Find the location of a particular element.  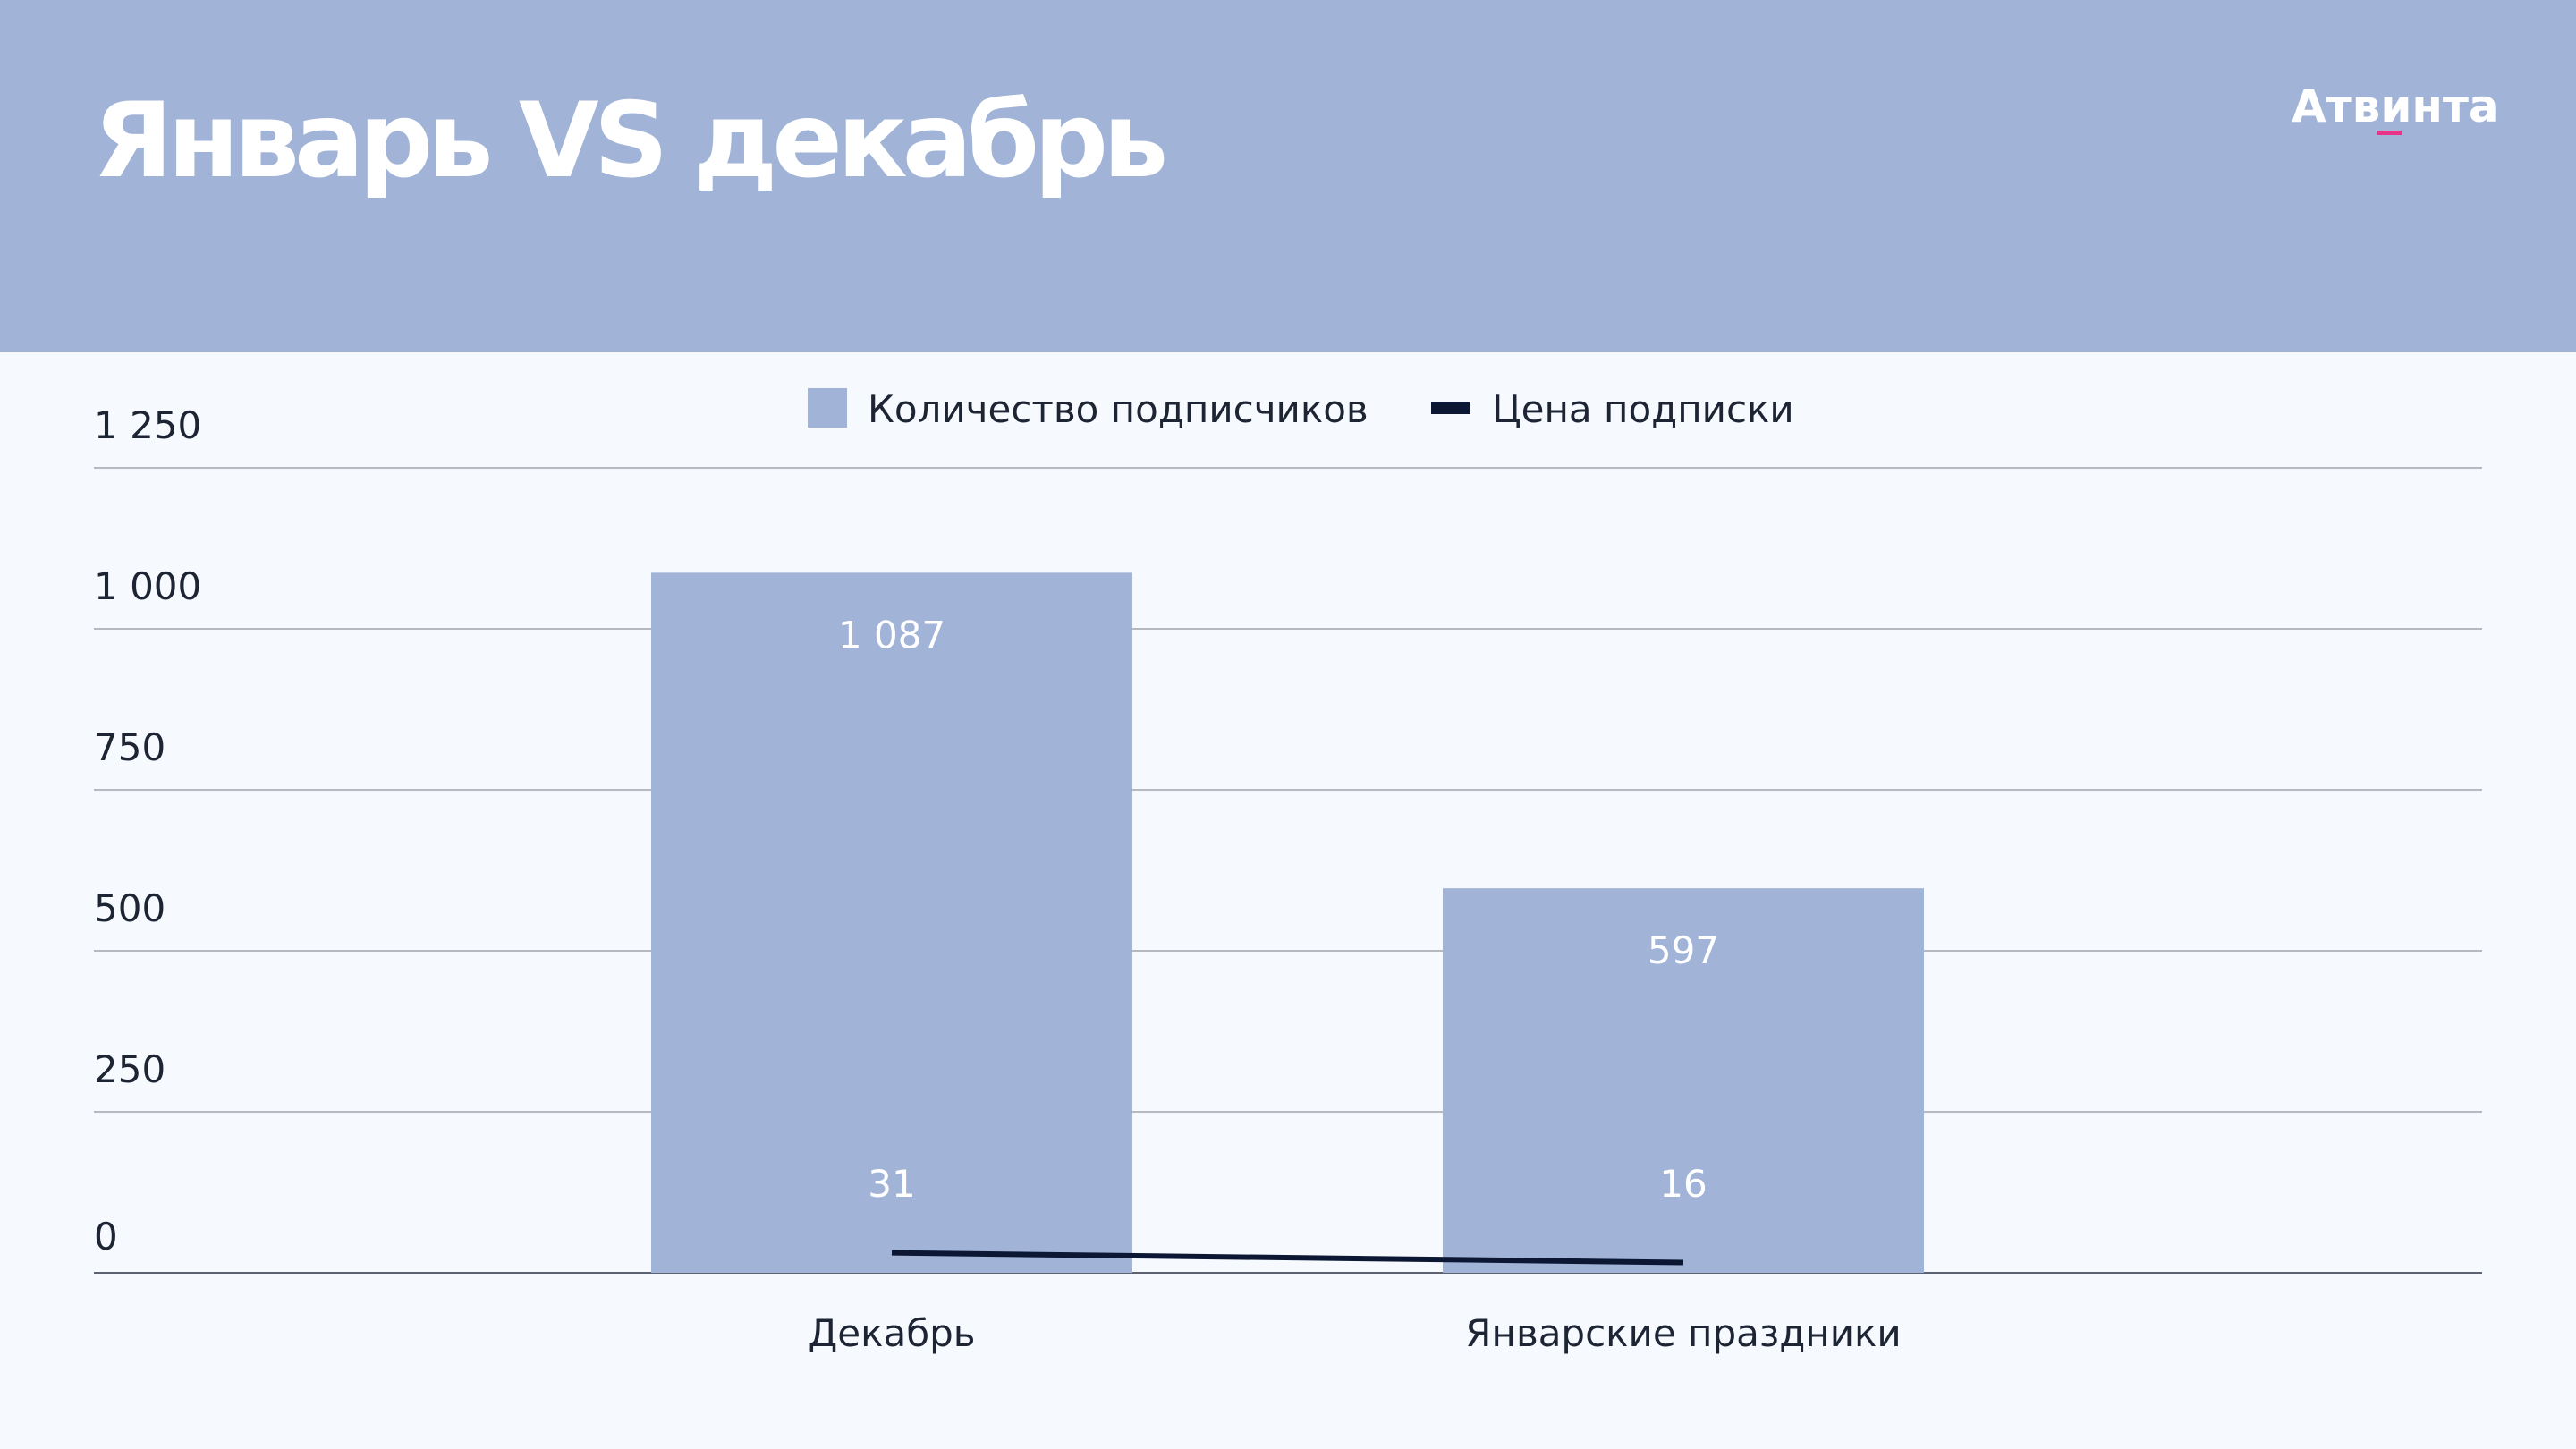

x-category-label: Январские праздники is located at coordinates (1683, 1333).